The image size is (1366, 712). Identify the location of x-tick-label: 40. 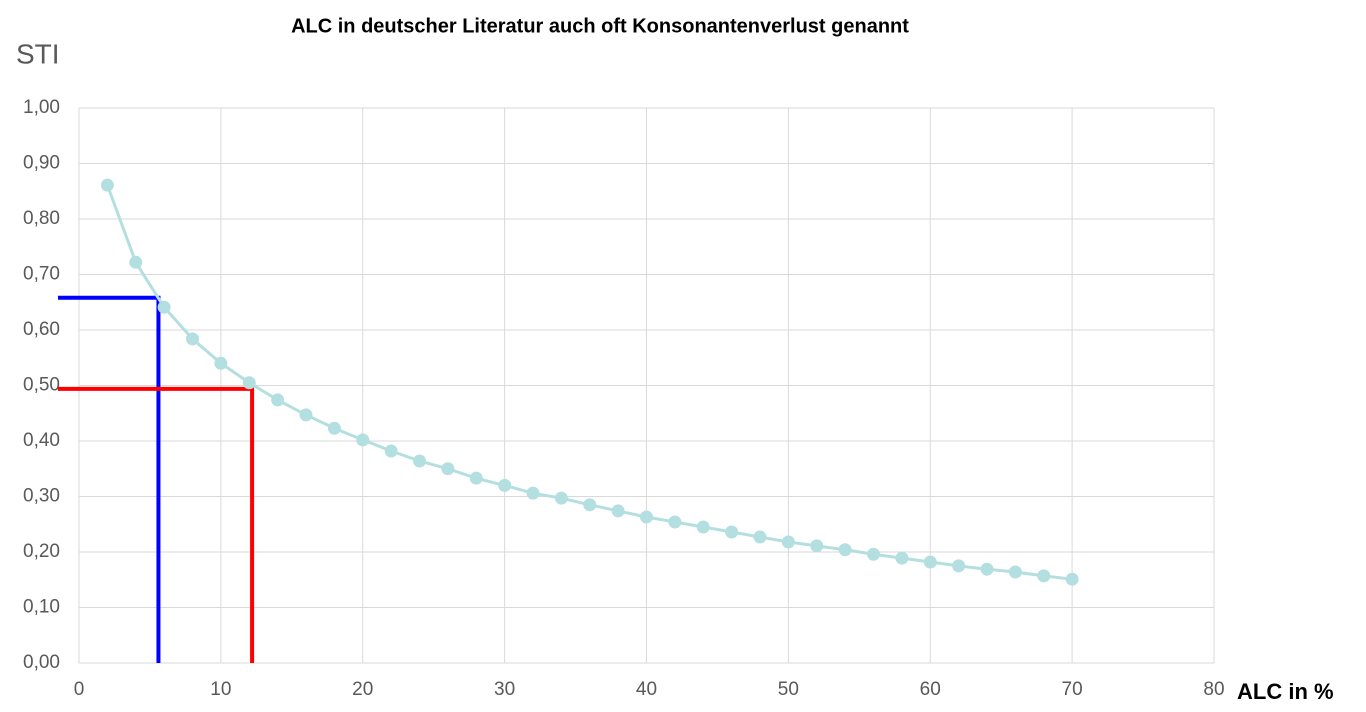
(646, 689).